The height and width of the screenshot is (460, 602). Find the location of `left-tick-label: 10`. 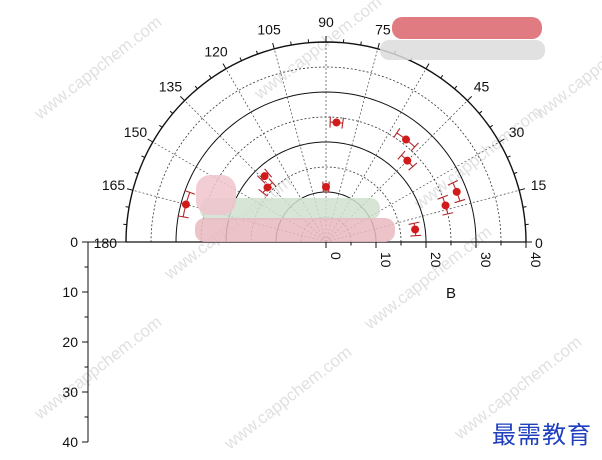

left-tick-label: 10 is located at coordinates (70, 292).